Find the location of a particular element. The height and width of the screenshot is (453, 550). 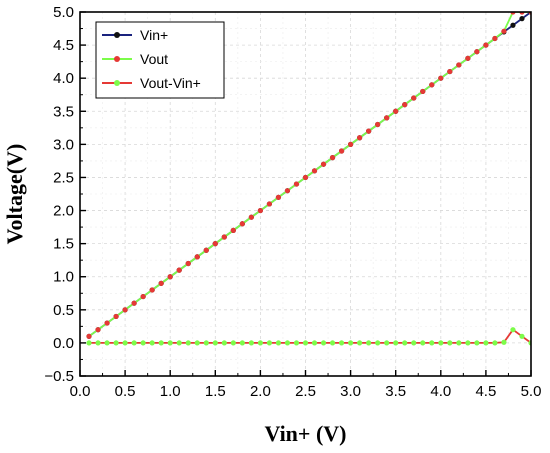

y-tick-label: 3.0 is located at coordinates (63, 144).